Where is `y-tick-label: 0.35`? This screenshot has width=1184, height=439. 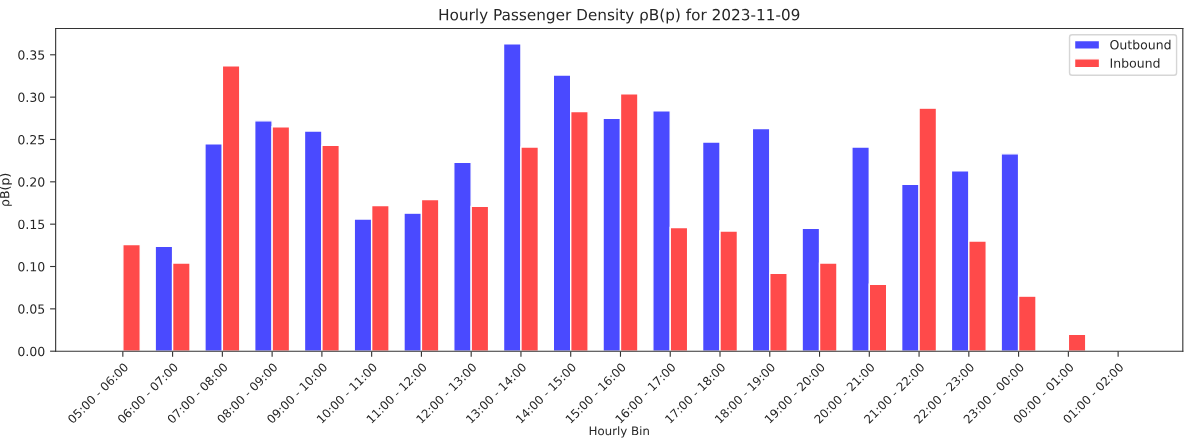 y-tick-label: 0.35 is located at coordinates (31, 55).